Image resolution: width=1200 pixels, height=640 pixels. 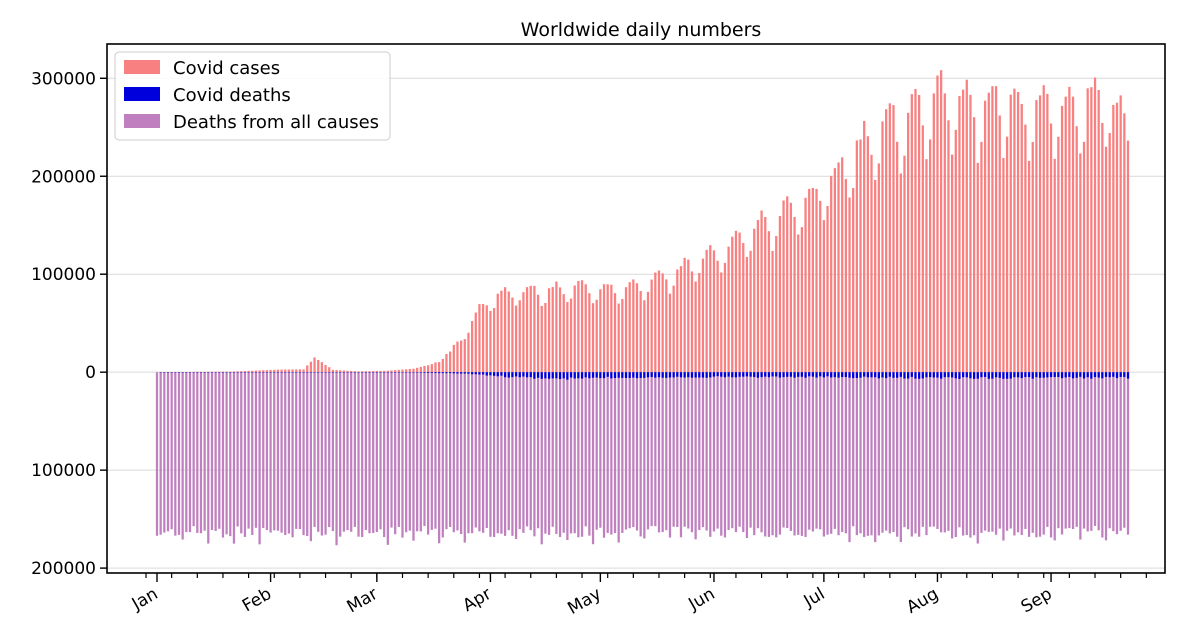 What do you see at coordinates (276, 122) in the screenshot?
I see `legend-label-deaths-all-causes: Deaths from all causes` at bounding box center [276, 122].